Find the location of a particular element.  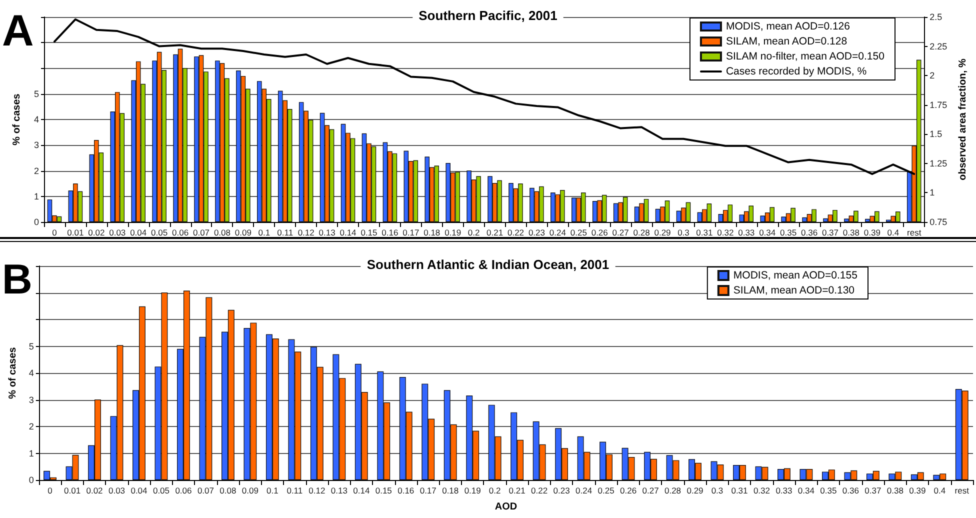

y2-tick-label: 2.25 is located at coordinates (939, 46).